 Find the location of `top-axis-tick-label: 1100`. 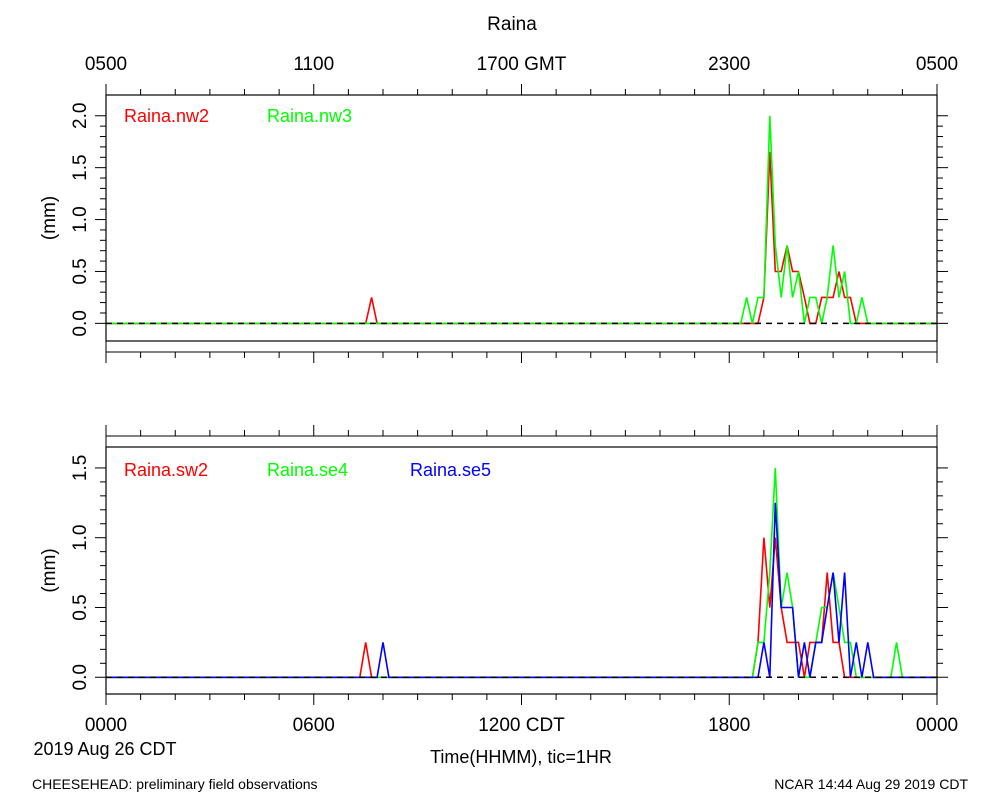

top-axis-tick-label: 1100 is located at coordinates (313, 64).